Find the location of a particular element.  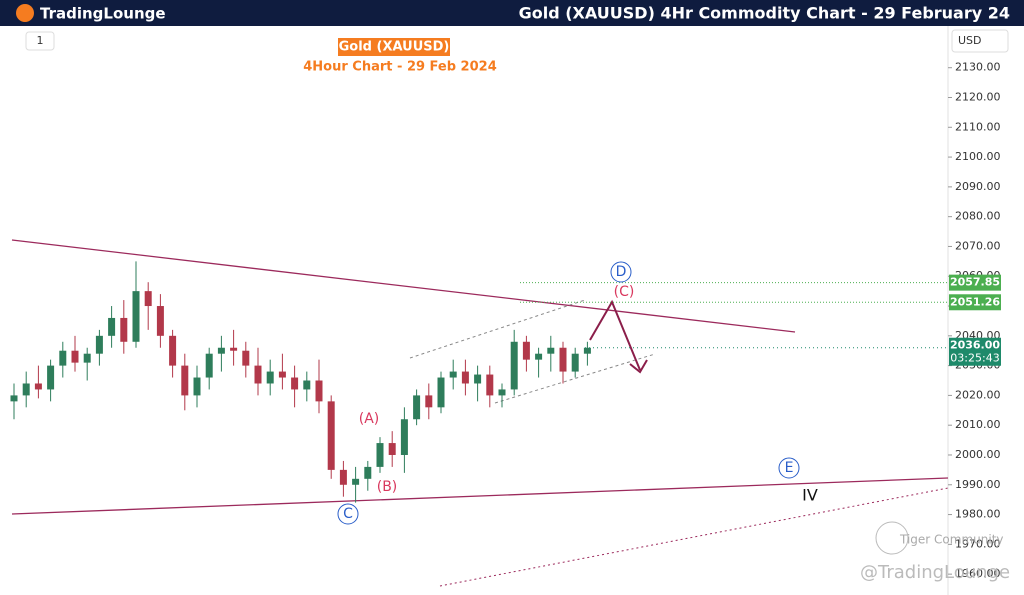

watermark: Tiger Community is located at coordinates (951, 540).